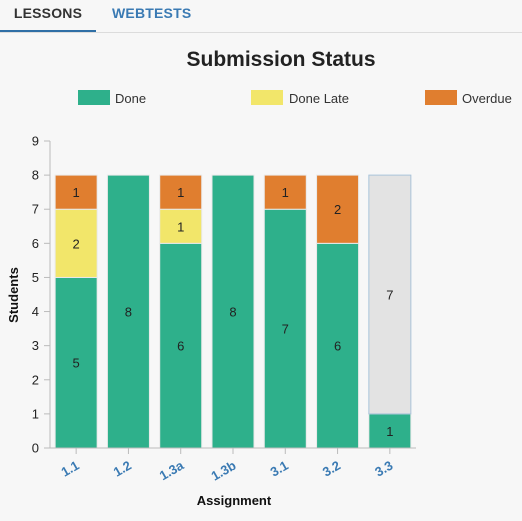  What do you see at coordinates (319, 98) in the screenshot?
I see `legend-label-done-late: Done Late` at bounding box center [319, 98].